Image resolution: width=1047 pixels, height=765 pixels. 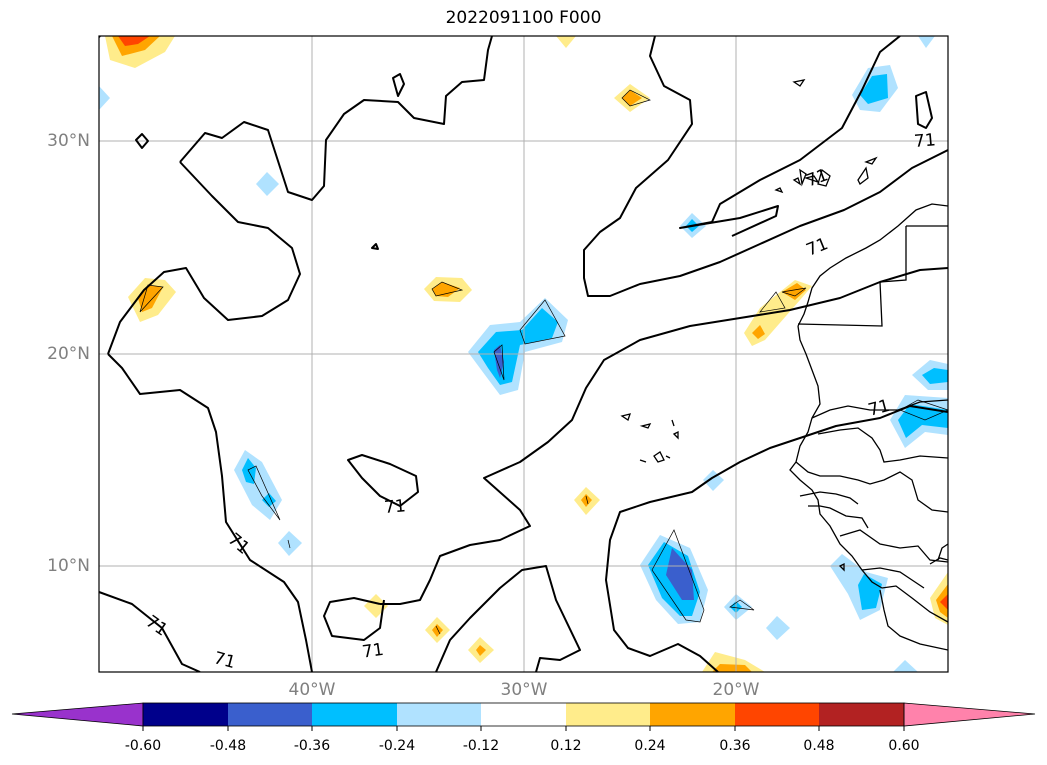 What do you see at coordinates (68, 566) in the screenshot?
I see `latitude-label-10n: 10°N` at bounding box center [68, 566].